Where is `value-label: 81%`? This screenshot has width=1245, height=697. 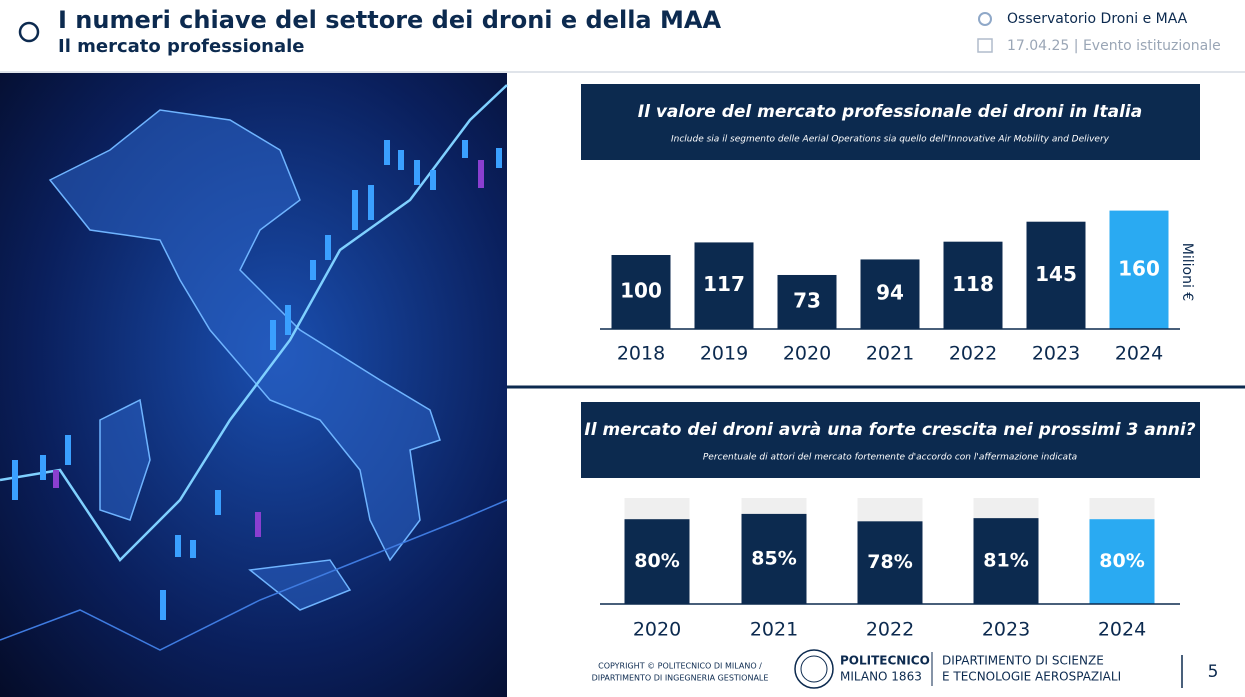
value-label: 81% is located at coordinates (1005, 561).